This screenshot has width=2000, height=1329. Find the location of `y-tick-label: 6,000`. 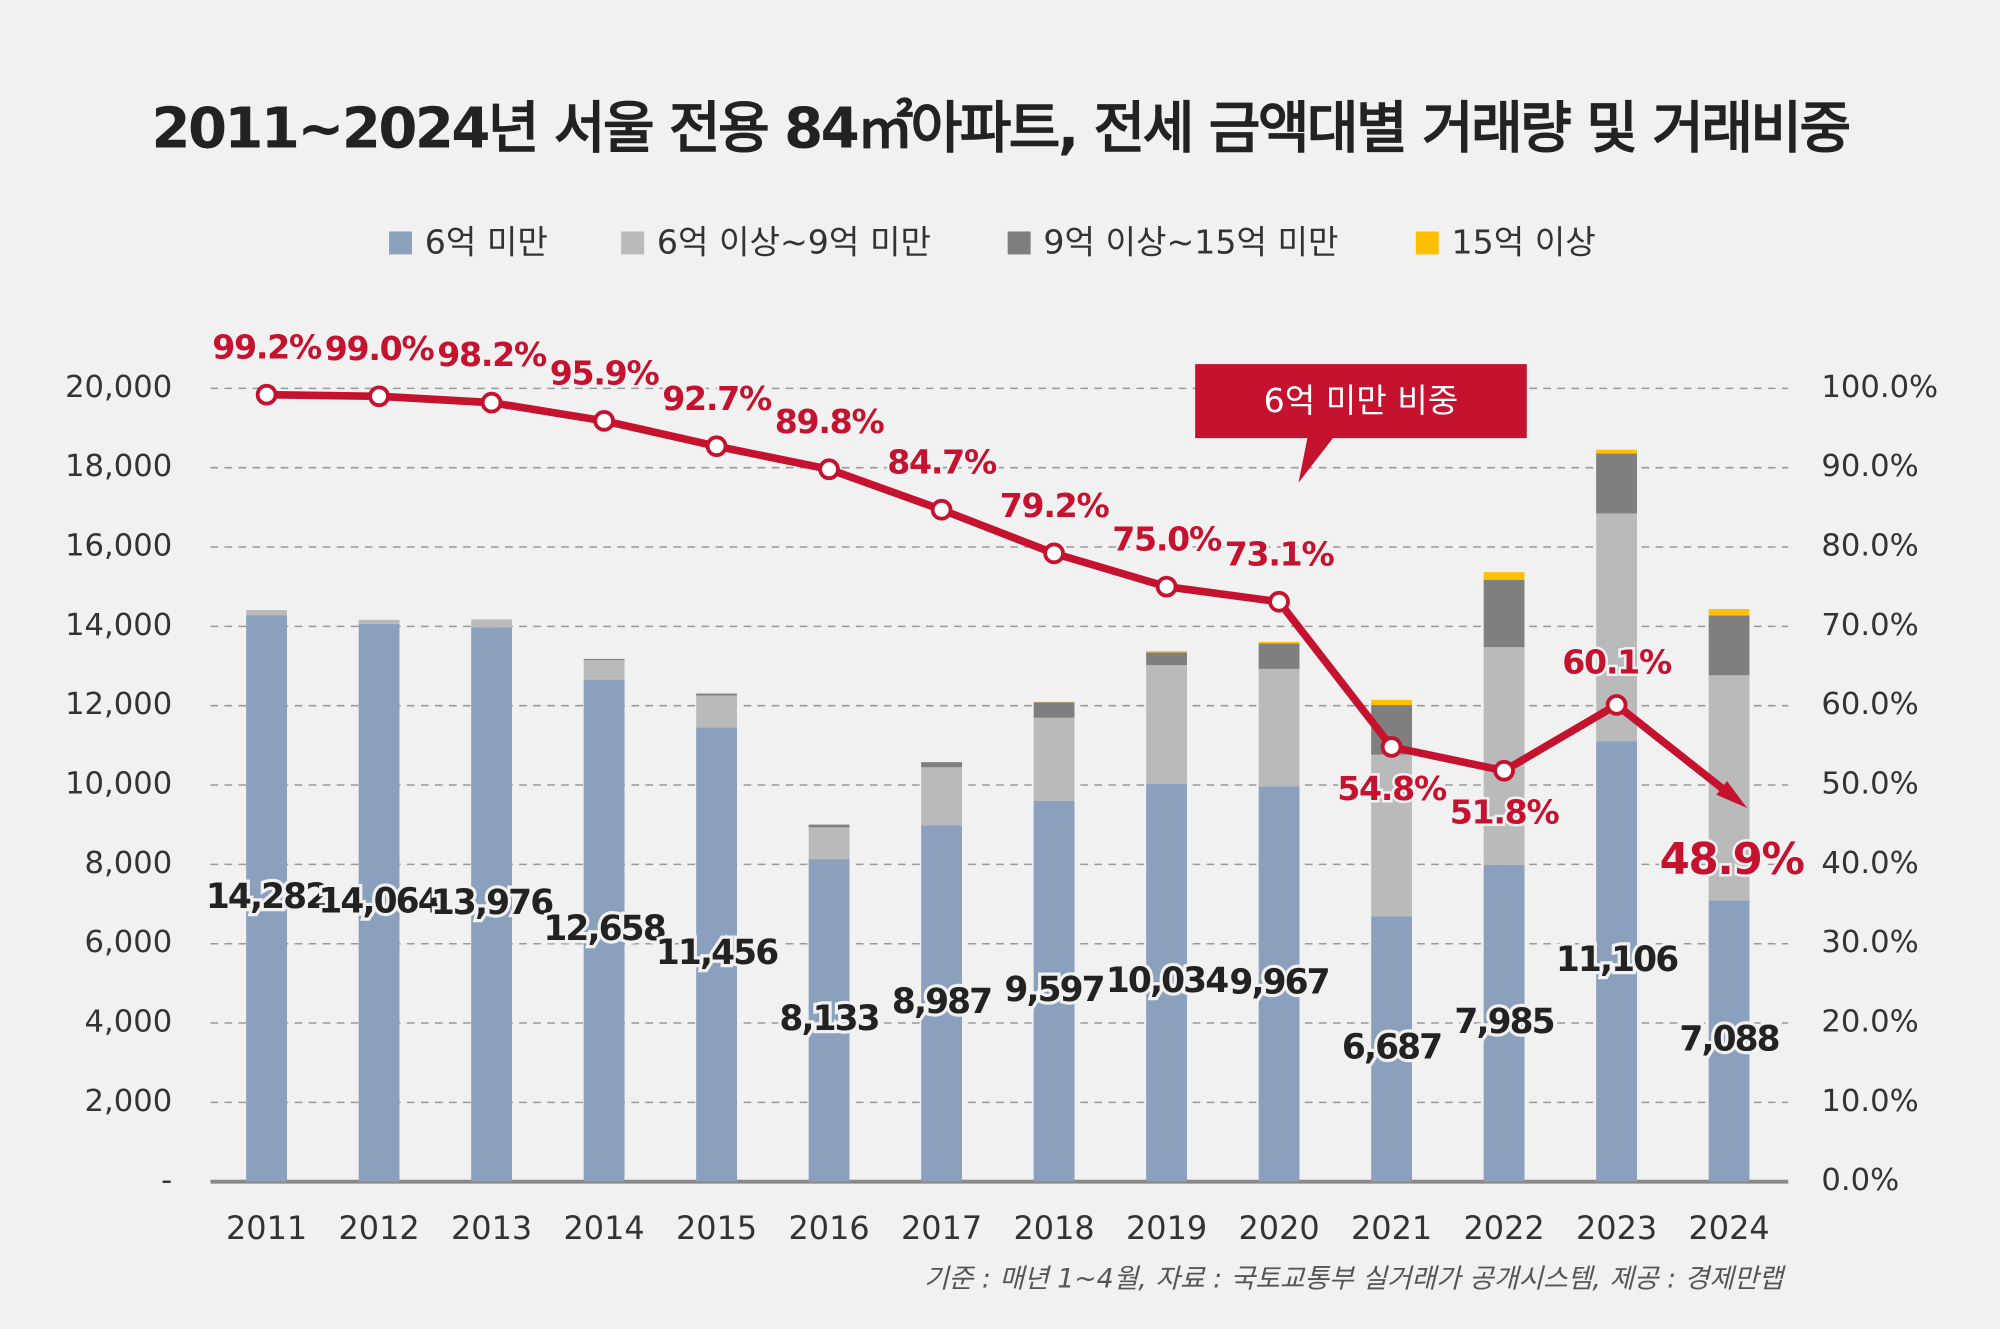

y-tick-label: 6,000 is located at coordinates (129, 942).